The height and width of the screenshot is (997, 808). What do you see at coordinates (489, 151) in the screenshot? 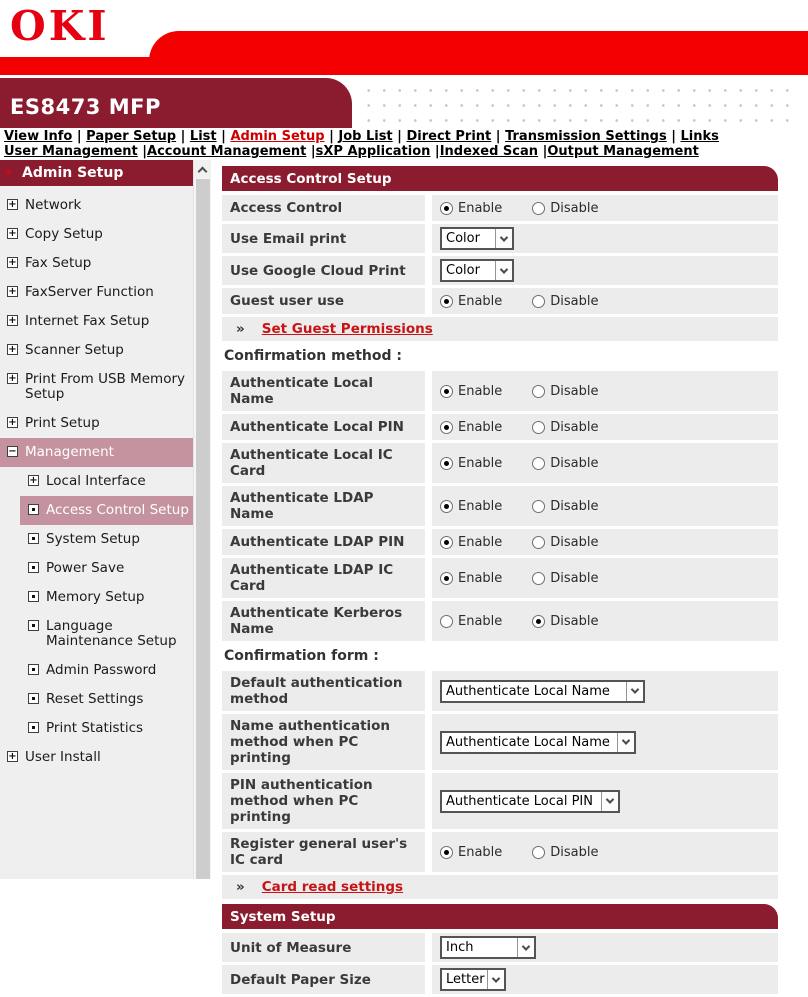
I see `nav-link-indexed-scan: Indexed Scan` at bounding box center [489, 151].